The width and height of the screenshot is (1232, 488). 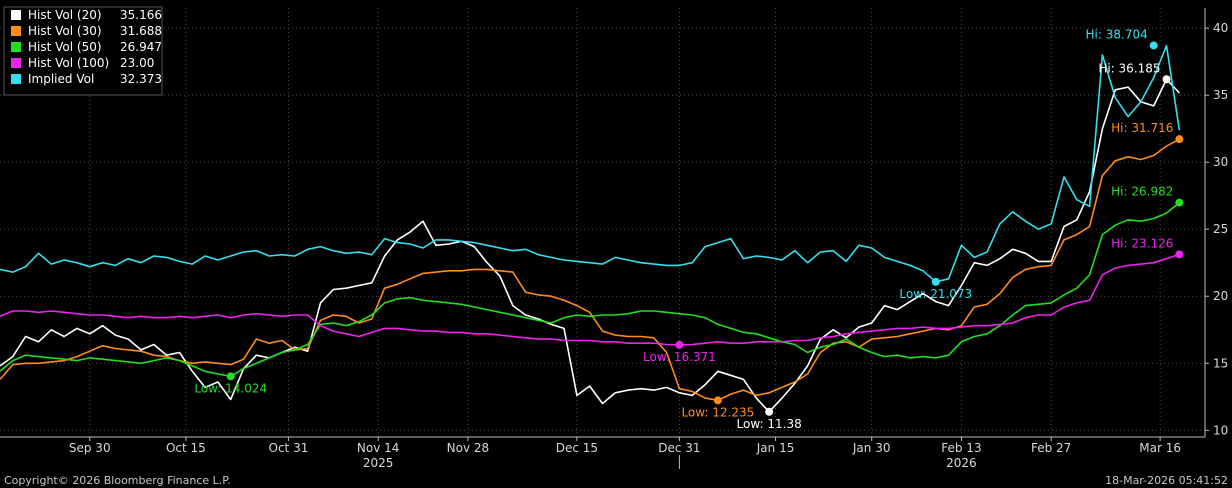 What do you see at coordinates (230, 388) in the screenshot?
I see `annotation-label: Low: 14.024` at bounding box center [230, 388].